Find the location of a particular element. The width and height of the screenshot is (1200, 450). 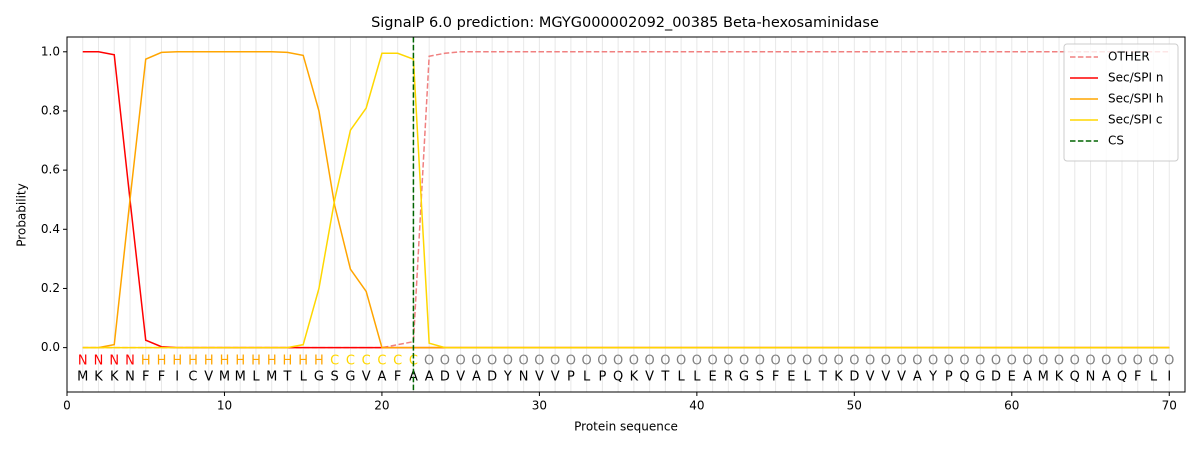

y-tick-label: 0.4 is located at coordinates (50, 229).